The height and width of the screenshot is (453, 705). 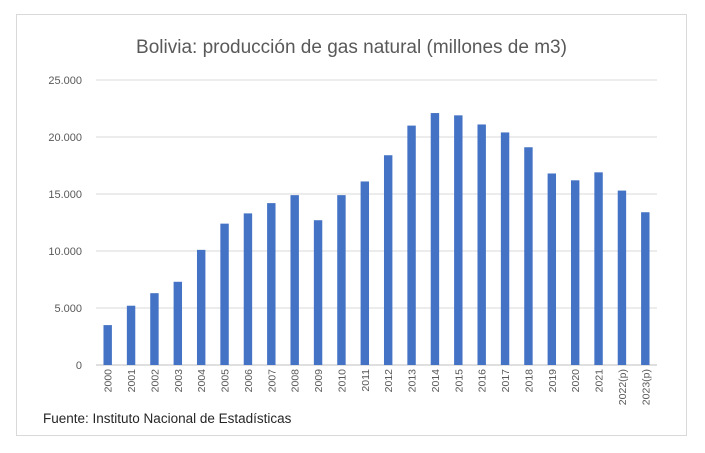 I want to click on y-tick-label: 10.000, so click(x=65, y=252).